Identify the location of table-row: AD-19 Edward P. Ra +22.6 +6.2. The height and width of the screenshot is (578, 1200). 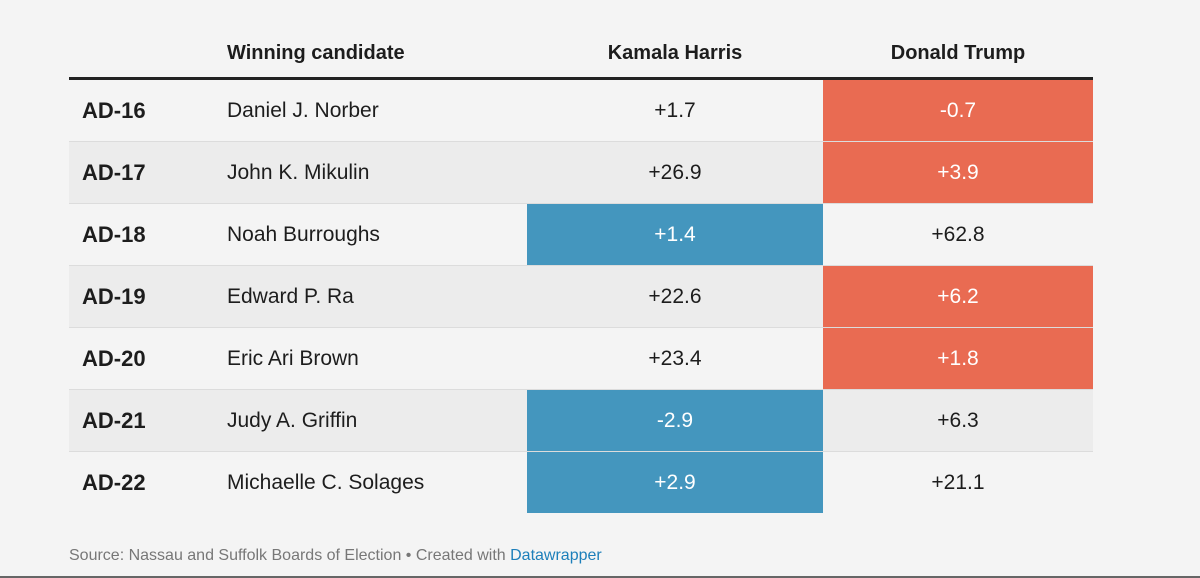
(581, 296).